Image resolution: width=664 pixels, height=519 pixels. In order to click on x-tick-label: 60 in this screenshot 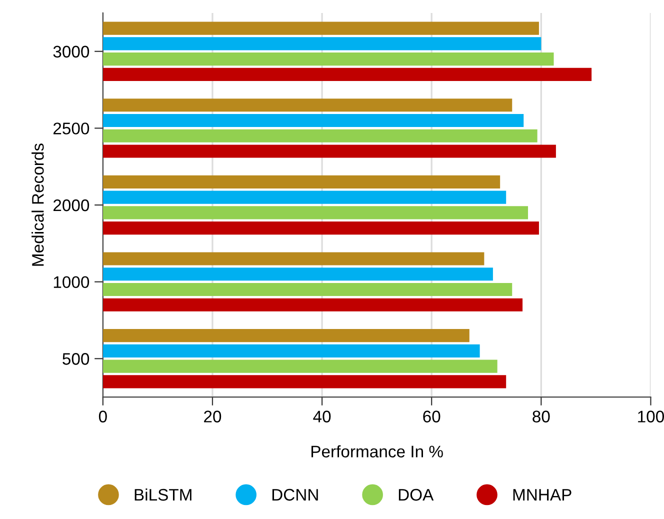, I will do `click(431, 416)`.